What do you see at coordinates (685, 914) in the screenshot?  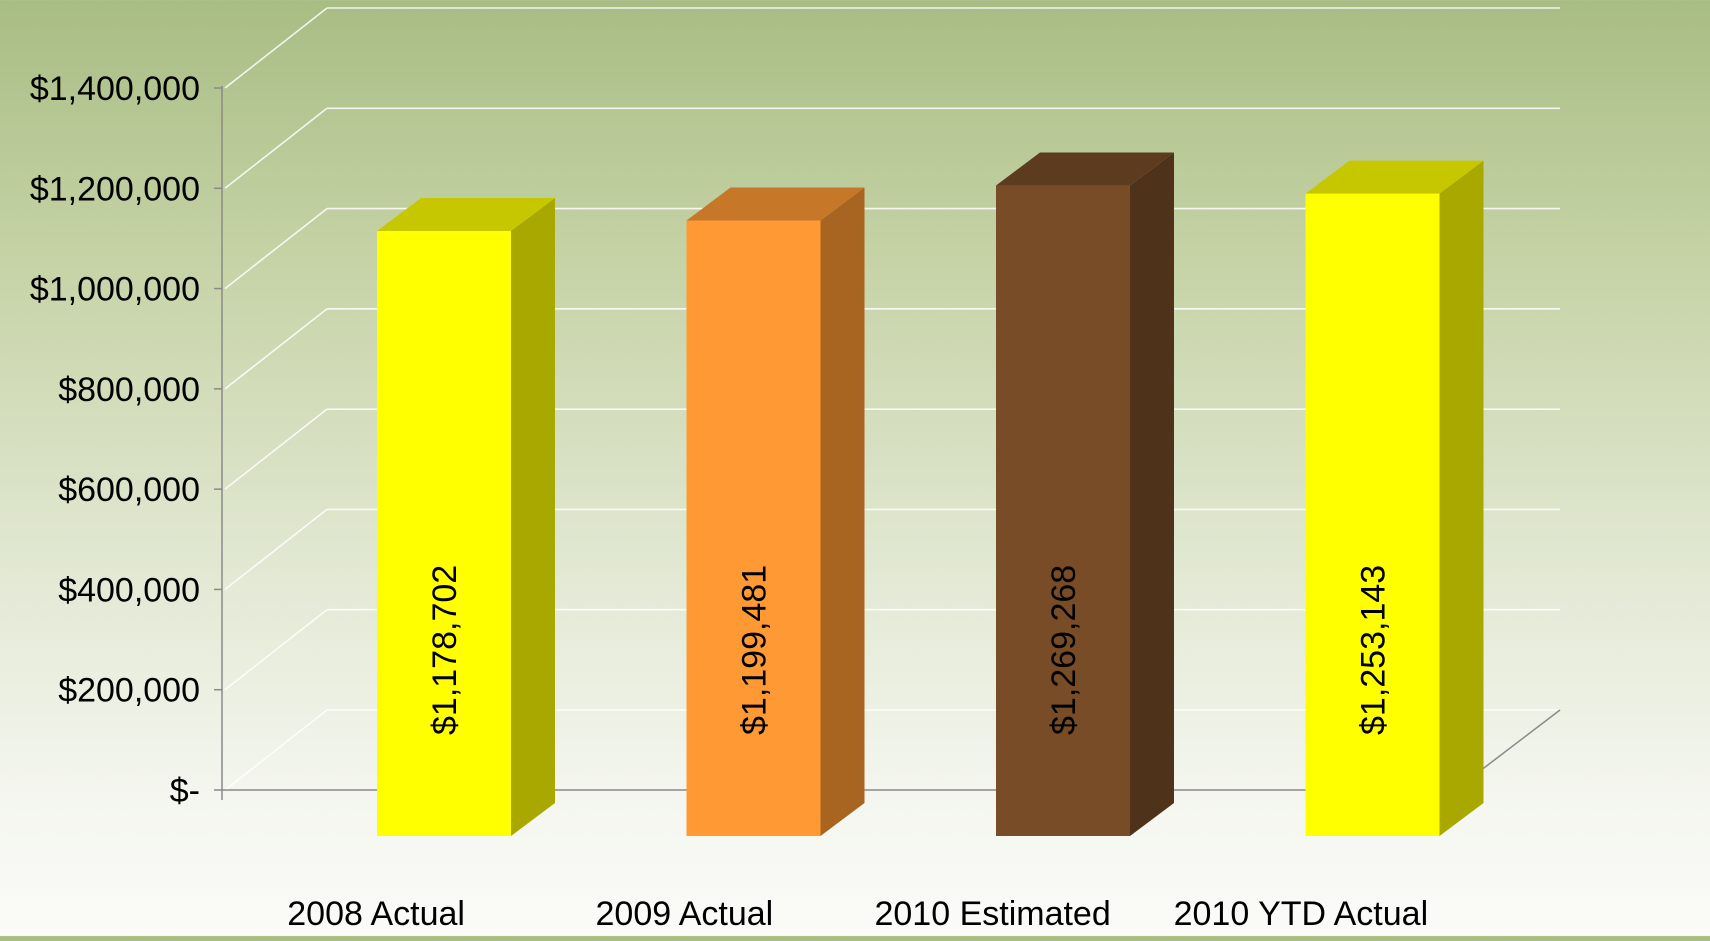 I see `x-tick-label: 2009 Actual` at bounding box center [685, 914].